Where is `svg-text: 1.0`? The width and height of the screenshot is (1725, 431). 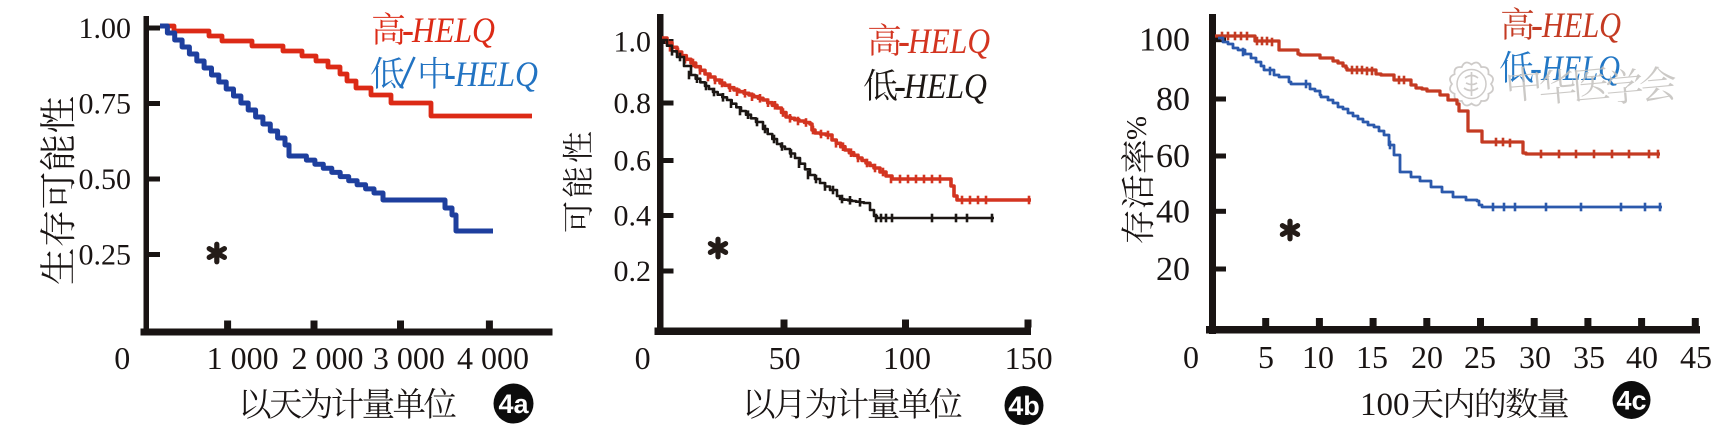
svg-text: 1.0 is located at coordinates (633, 42).